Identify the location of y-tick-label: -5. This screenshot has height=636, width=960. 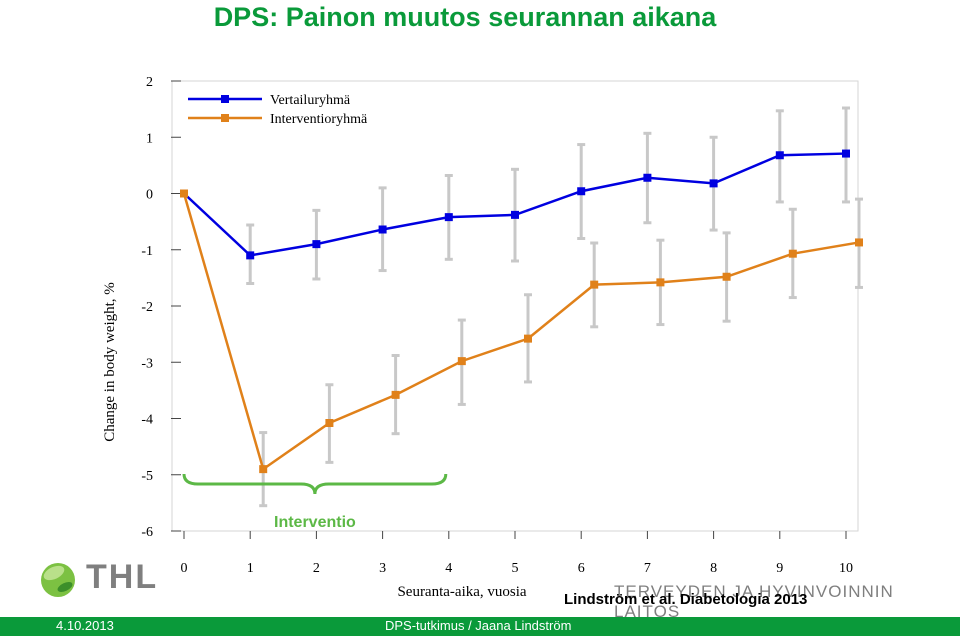
(147, 476).